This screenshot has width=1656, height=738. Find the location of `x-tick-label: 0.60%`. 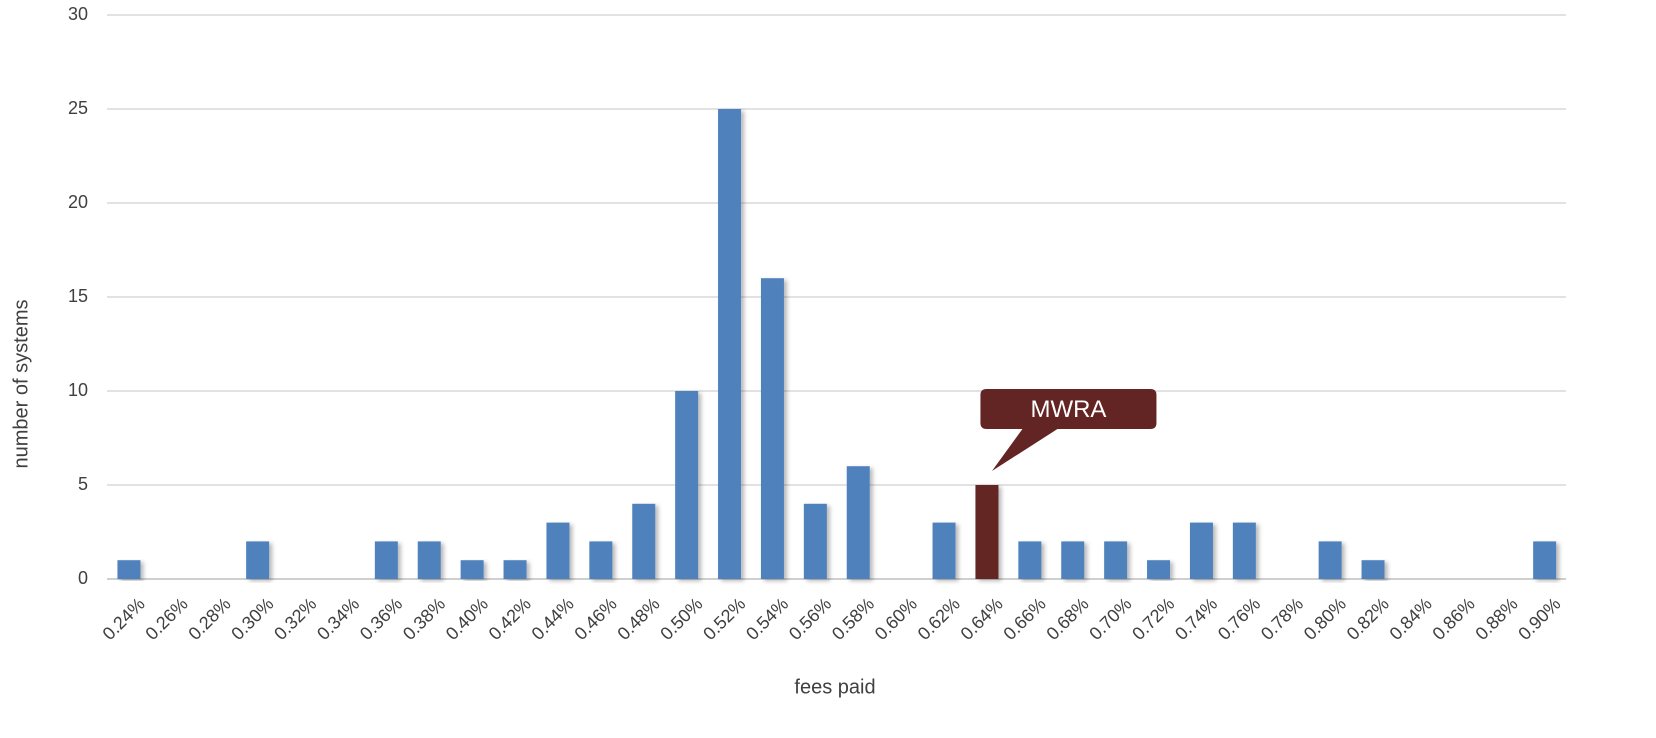

x-tick-label: 0.60% is located at coordinates (896, 619).